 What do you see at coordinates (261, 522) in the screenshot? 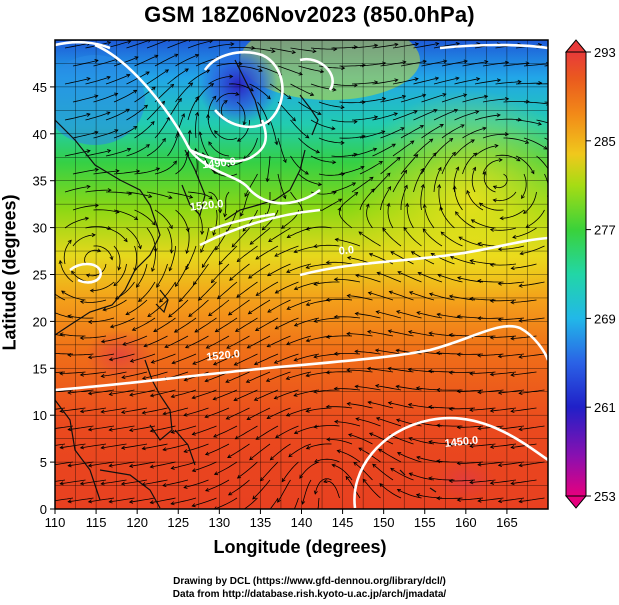
I see `x-tick-label: 135` at bounding box center [261, 522].